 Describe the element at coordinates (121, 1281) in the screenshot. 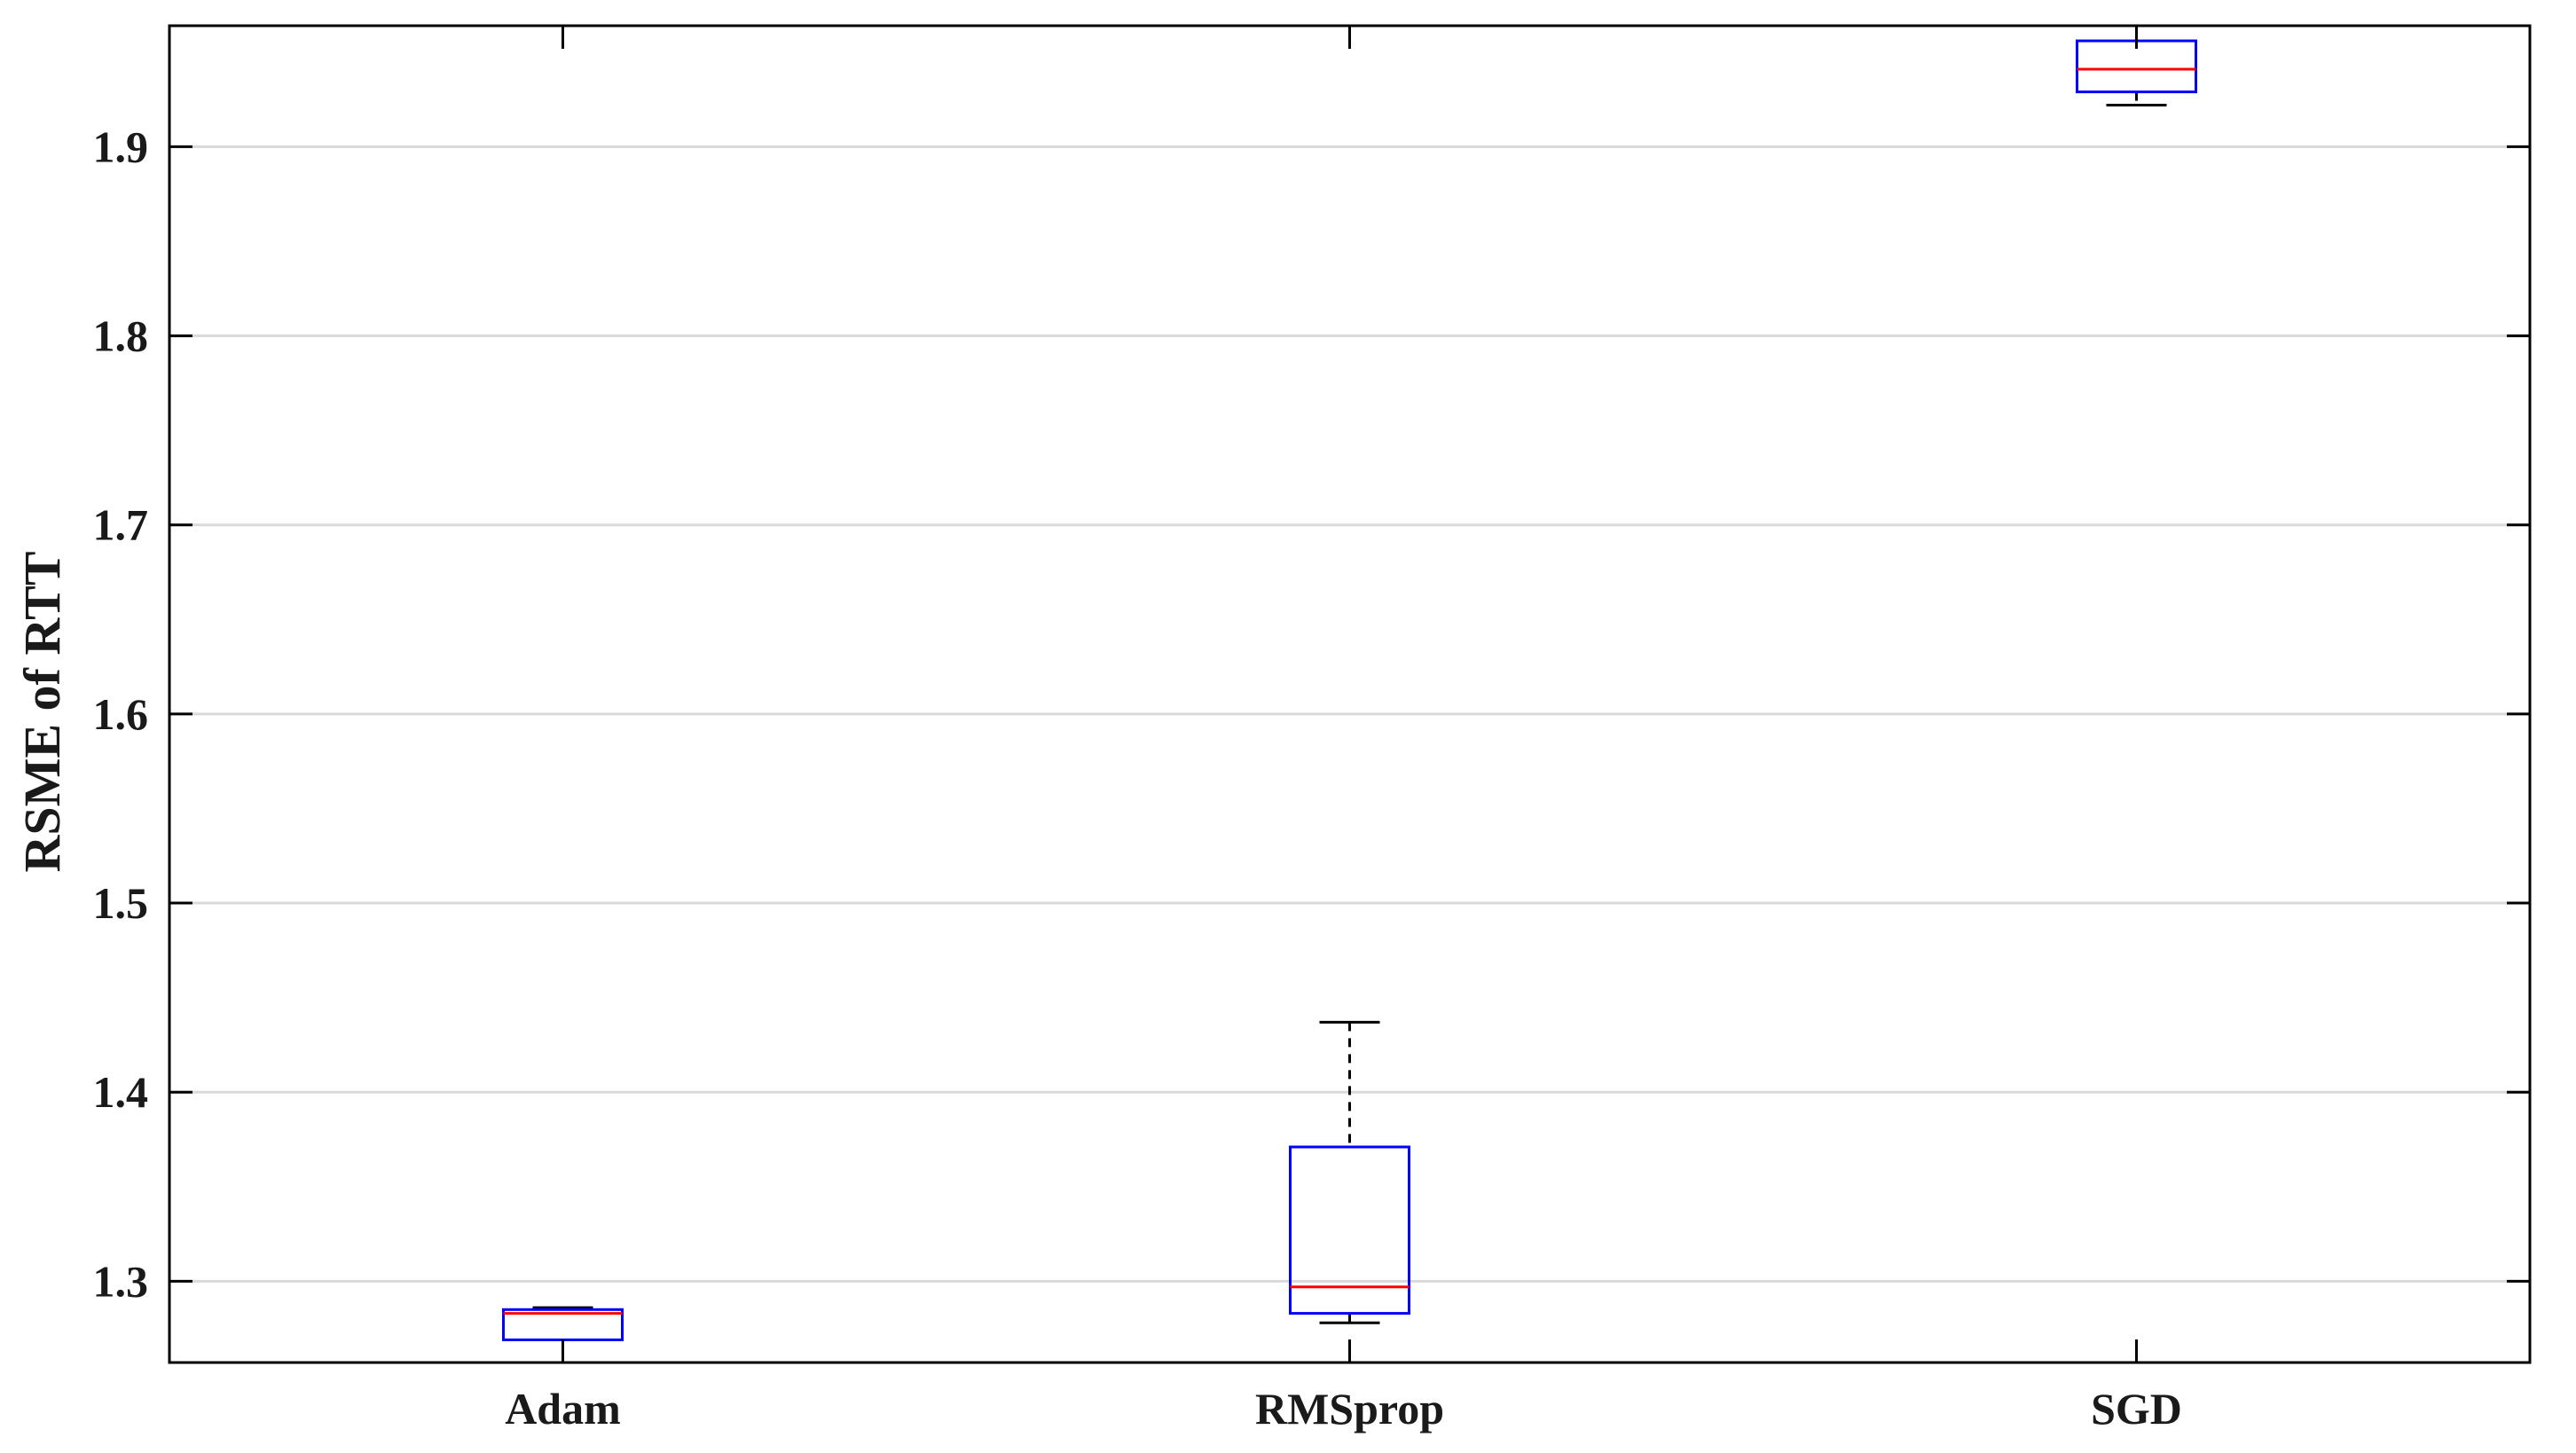

I see `y-tick-label: 1.3` at that location.